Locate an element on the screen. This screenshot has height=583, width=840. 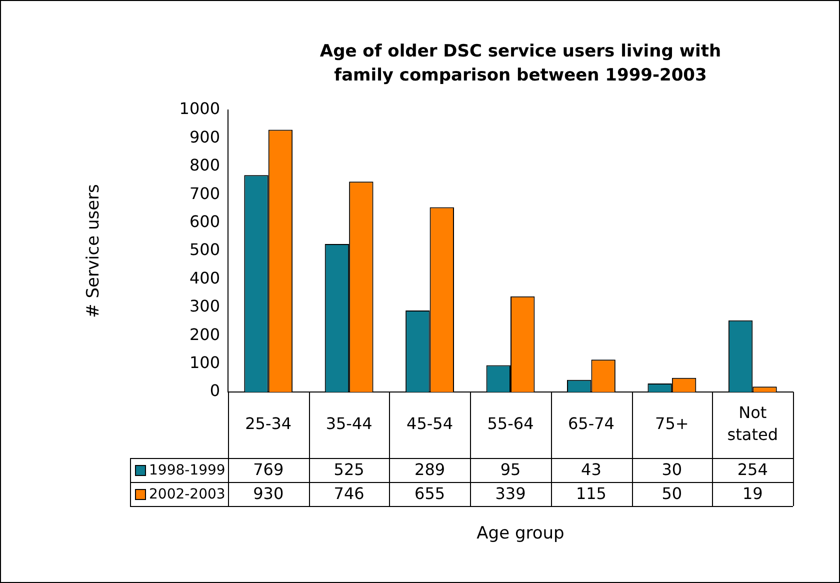
x-tick-label: 65-74 is located at coordinates (591, 424).